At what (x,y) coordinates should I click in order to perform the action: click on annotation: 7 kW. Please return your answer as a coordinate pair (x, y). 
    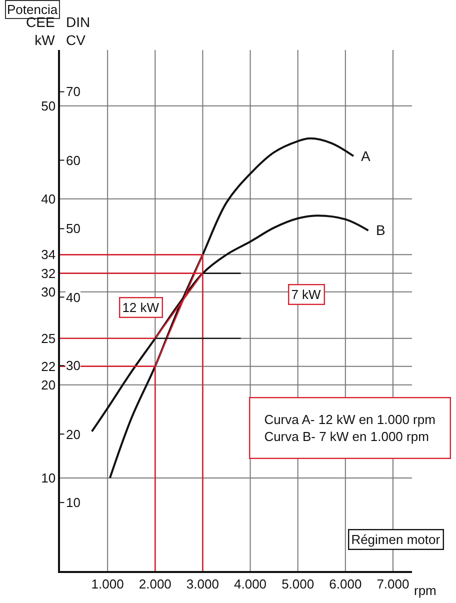
    Looking at the image, I should click on (306, 294).